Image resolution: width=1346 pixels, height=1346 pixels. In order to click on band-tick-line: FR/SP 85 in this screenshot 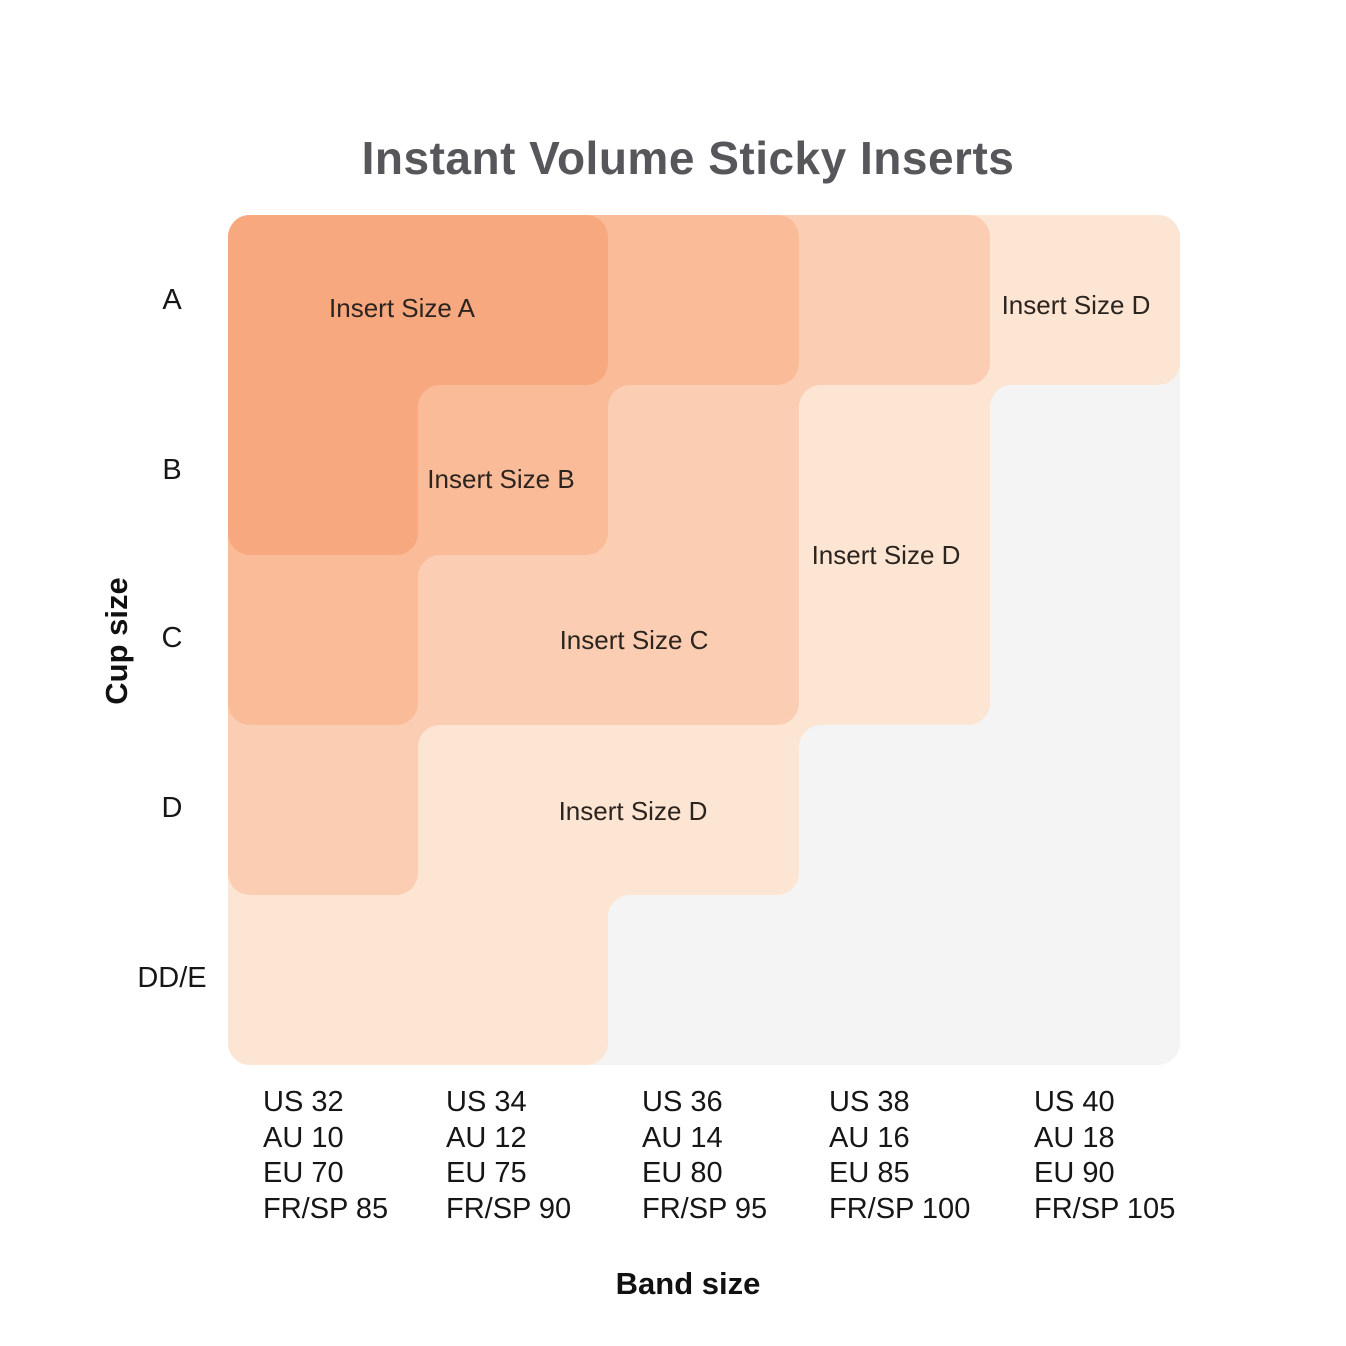, I will do `click(326, 1208)`.